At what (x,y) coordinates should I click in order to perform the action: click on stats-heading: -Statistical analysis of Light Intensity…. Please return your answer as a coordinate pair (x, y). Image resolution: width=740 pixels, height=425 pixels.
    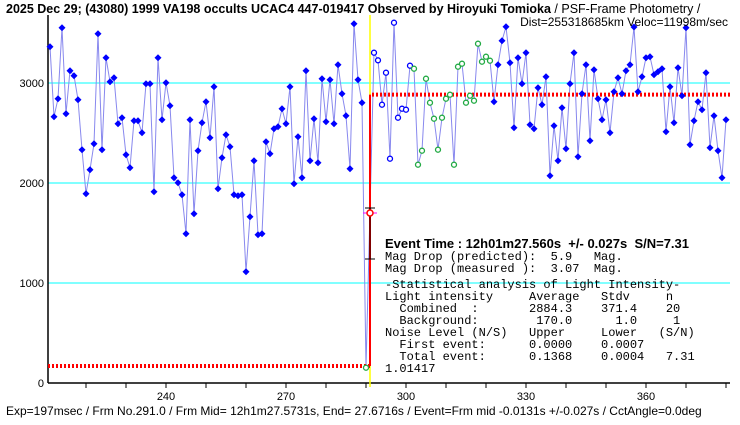
    Looking at the image, I should click on (533, 285).